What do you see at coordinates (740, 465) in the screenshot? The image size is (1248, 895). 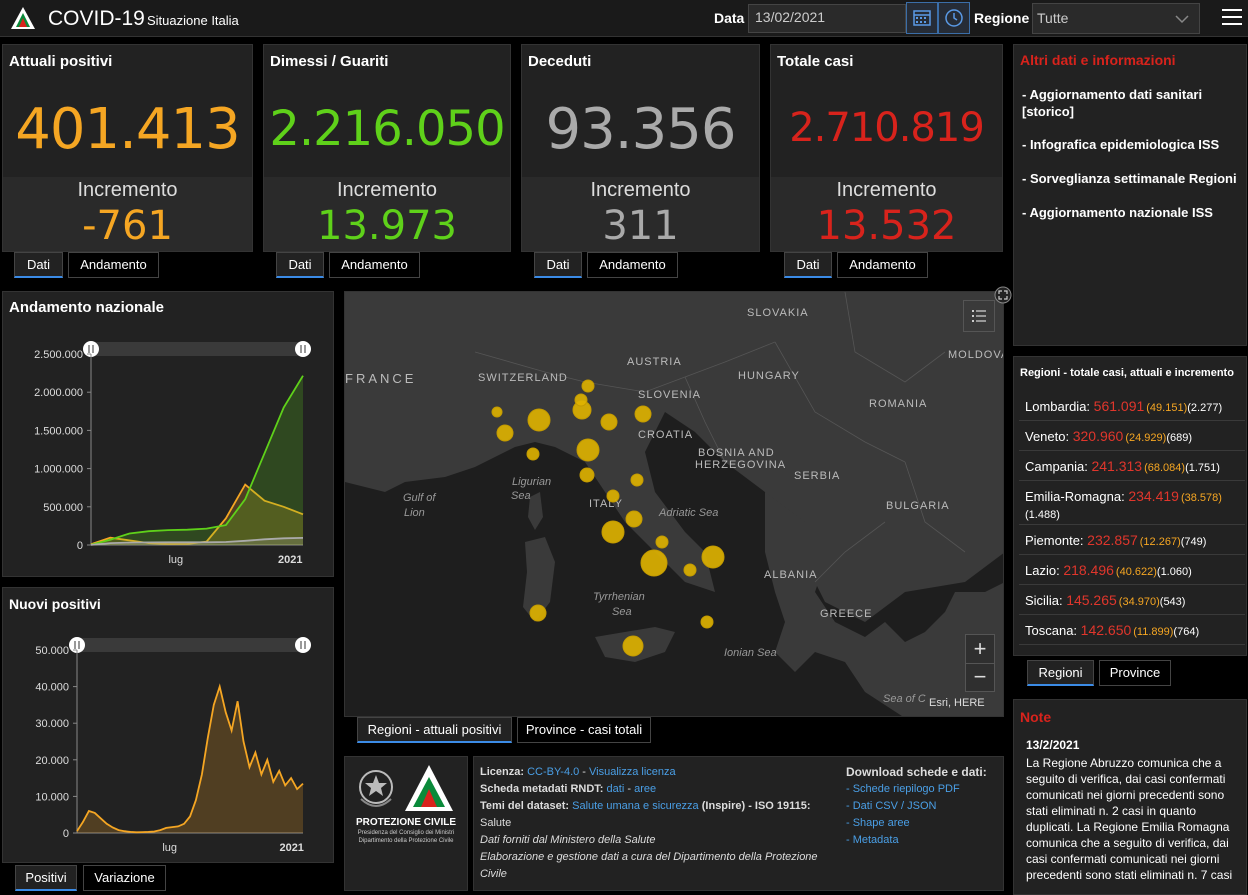 I see `map-label: HERZEGOVINA` at bounding box center [740, 465].